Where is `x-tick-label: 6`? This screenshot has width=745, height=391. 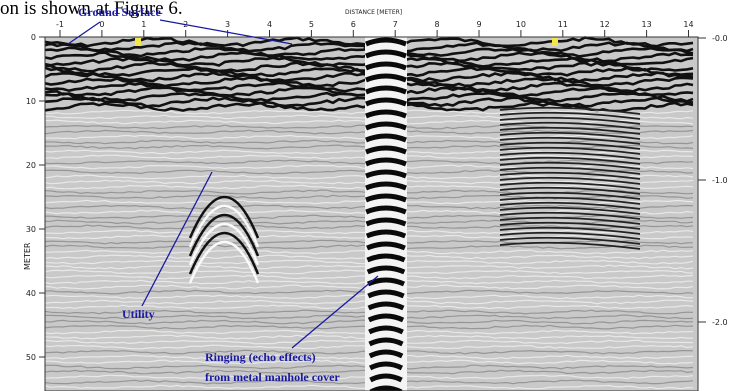 x-tick-label: 6 is located at coordinates (353, 24).